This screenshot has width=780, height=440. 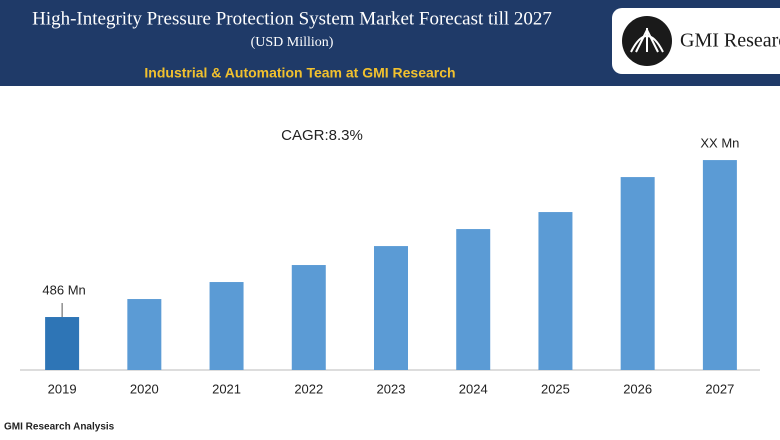 What do you see at coordinates (59, 427) in the screenshot?
I see `source-note: GMI Research Analysis` at bounding box center [59, 427].